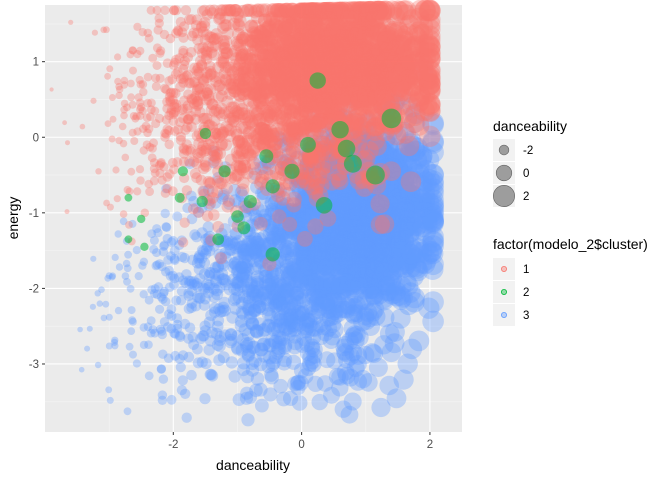  What do you see at coordinates (526, 270) in the screenshot?
I see `color-legend-label: 1` at bounding box center [526, 270].